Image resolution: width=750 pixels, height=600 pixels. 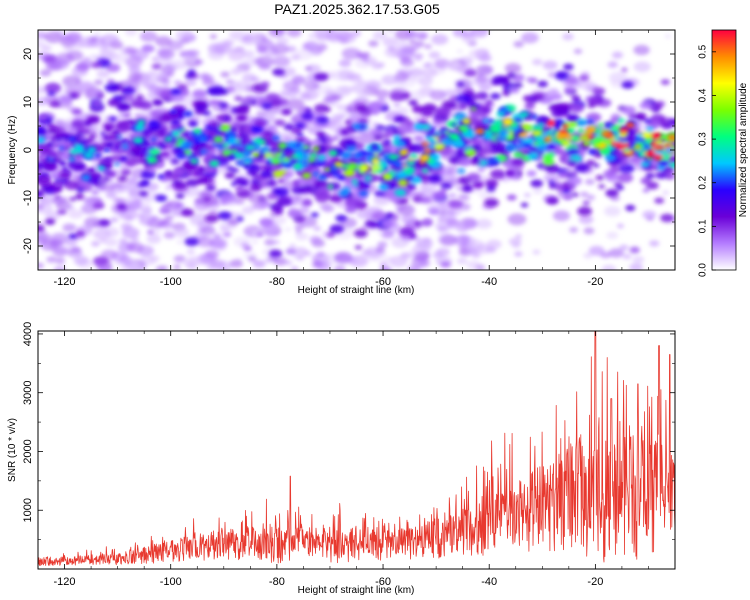 What do you see at coordinates (356, 590) in the screenshot?
I see `snr-x-label: Height of straight line (km)` at bounding box center [356, 590].